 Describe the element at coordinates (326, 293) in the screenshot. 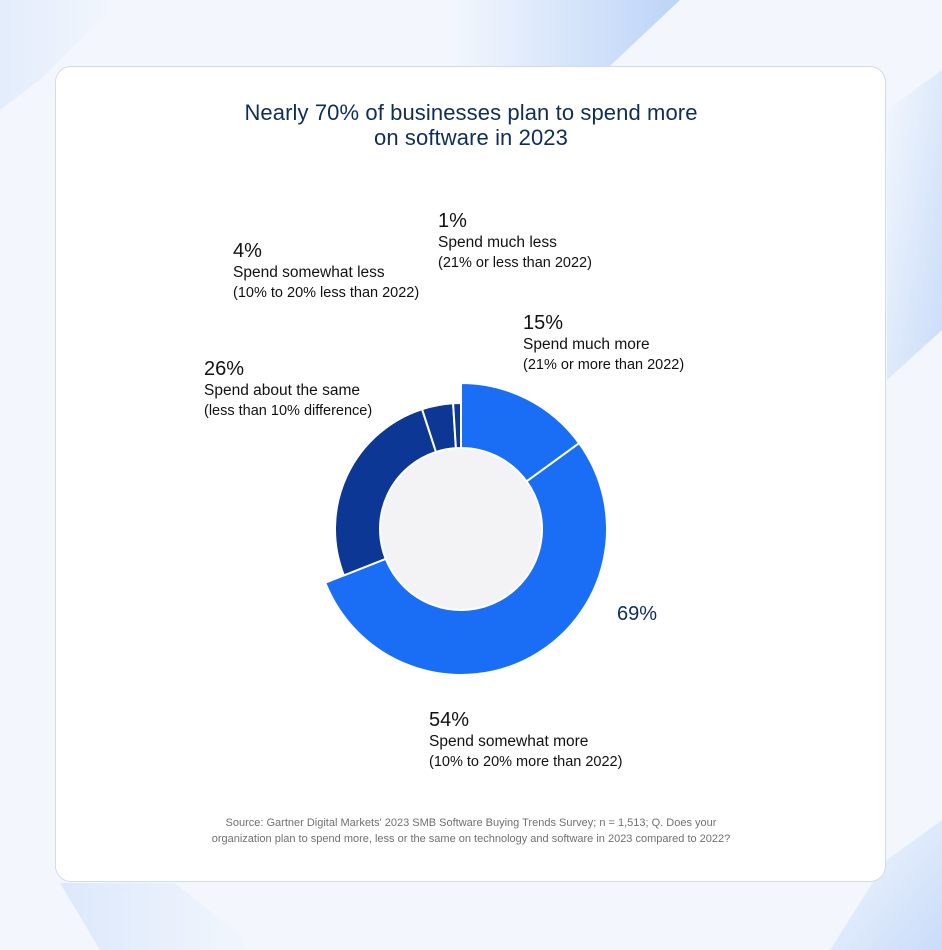

I see `label-sub: (10% to 20% less than 2022)` at that location.